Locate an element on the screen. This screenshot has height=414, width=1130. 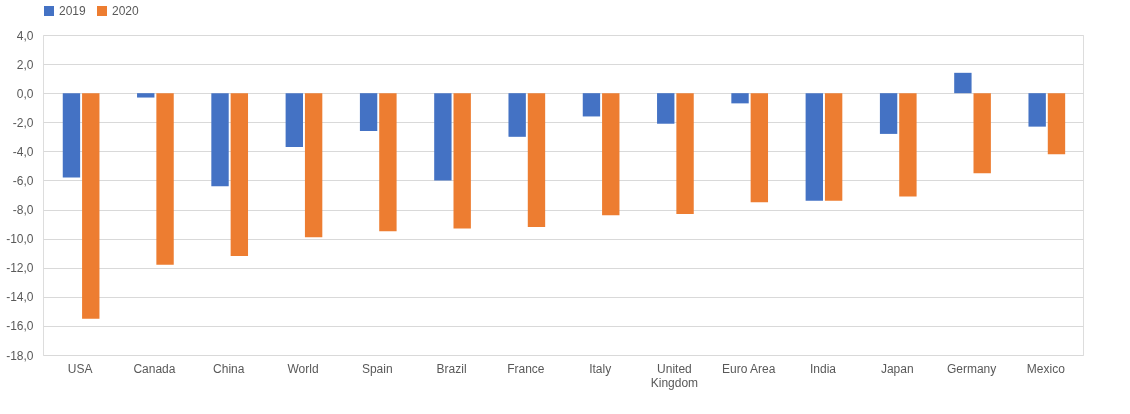
y-tick-label: -16,0 is located at coordinates (20, 326).